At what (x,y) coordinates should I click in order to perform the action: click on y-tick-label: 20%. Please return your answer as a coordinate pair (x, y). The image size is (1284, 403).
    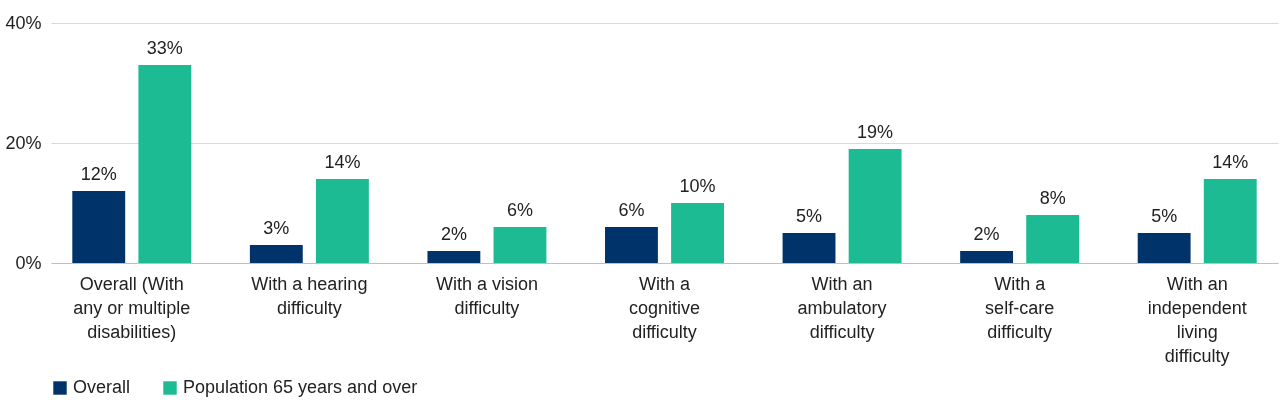
    Looking at the image, I should click on (23, 142).